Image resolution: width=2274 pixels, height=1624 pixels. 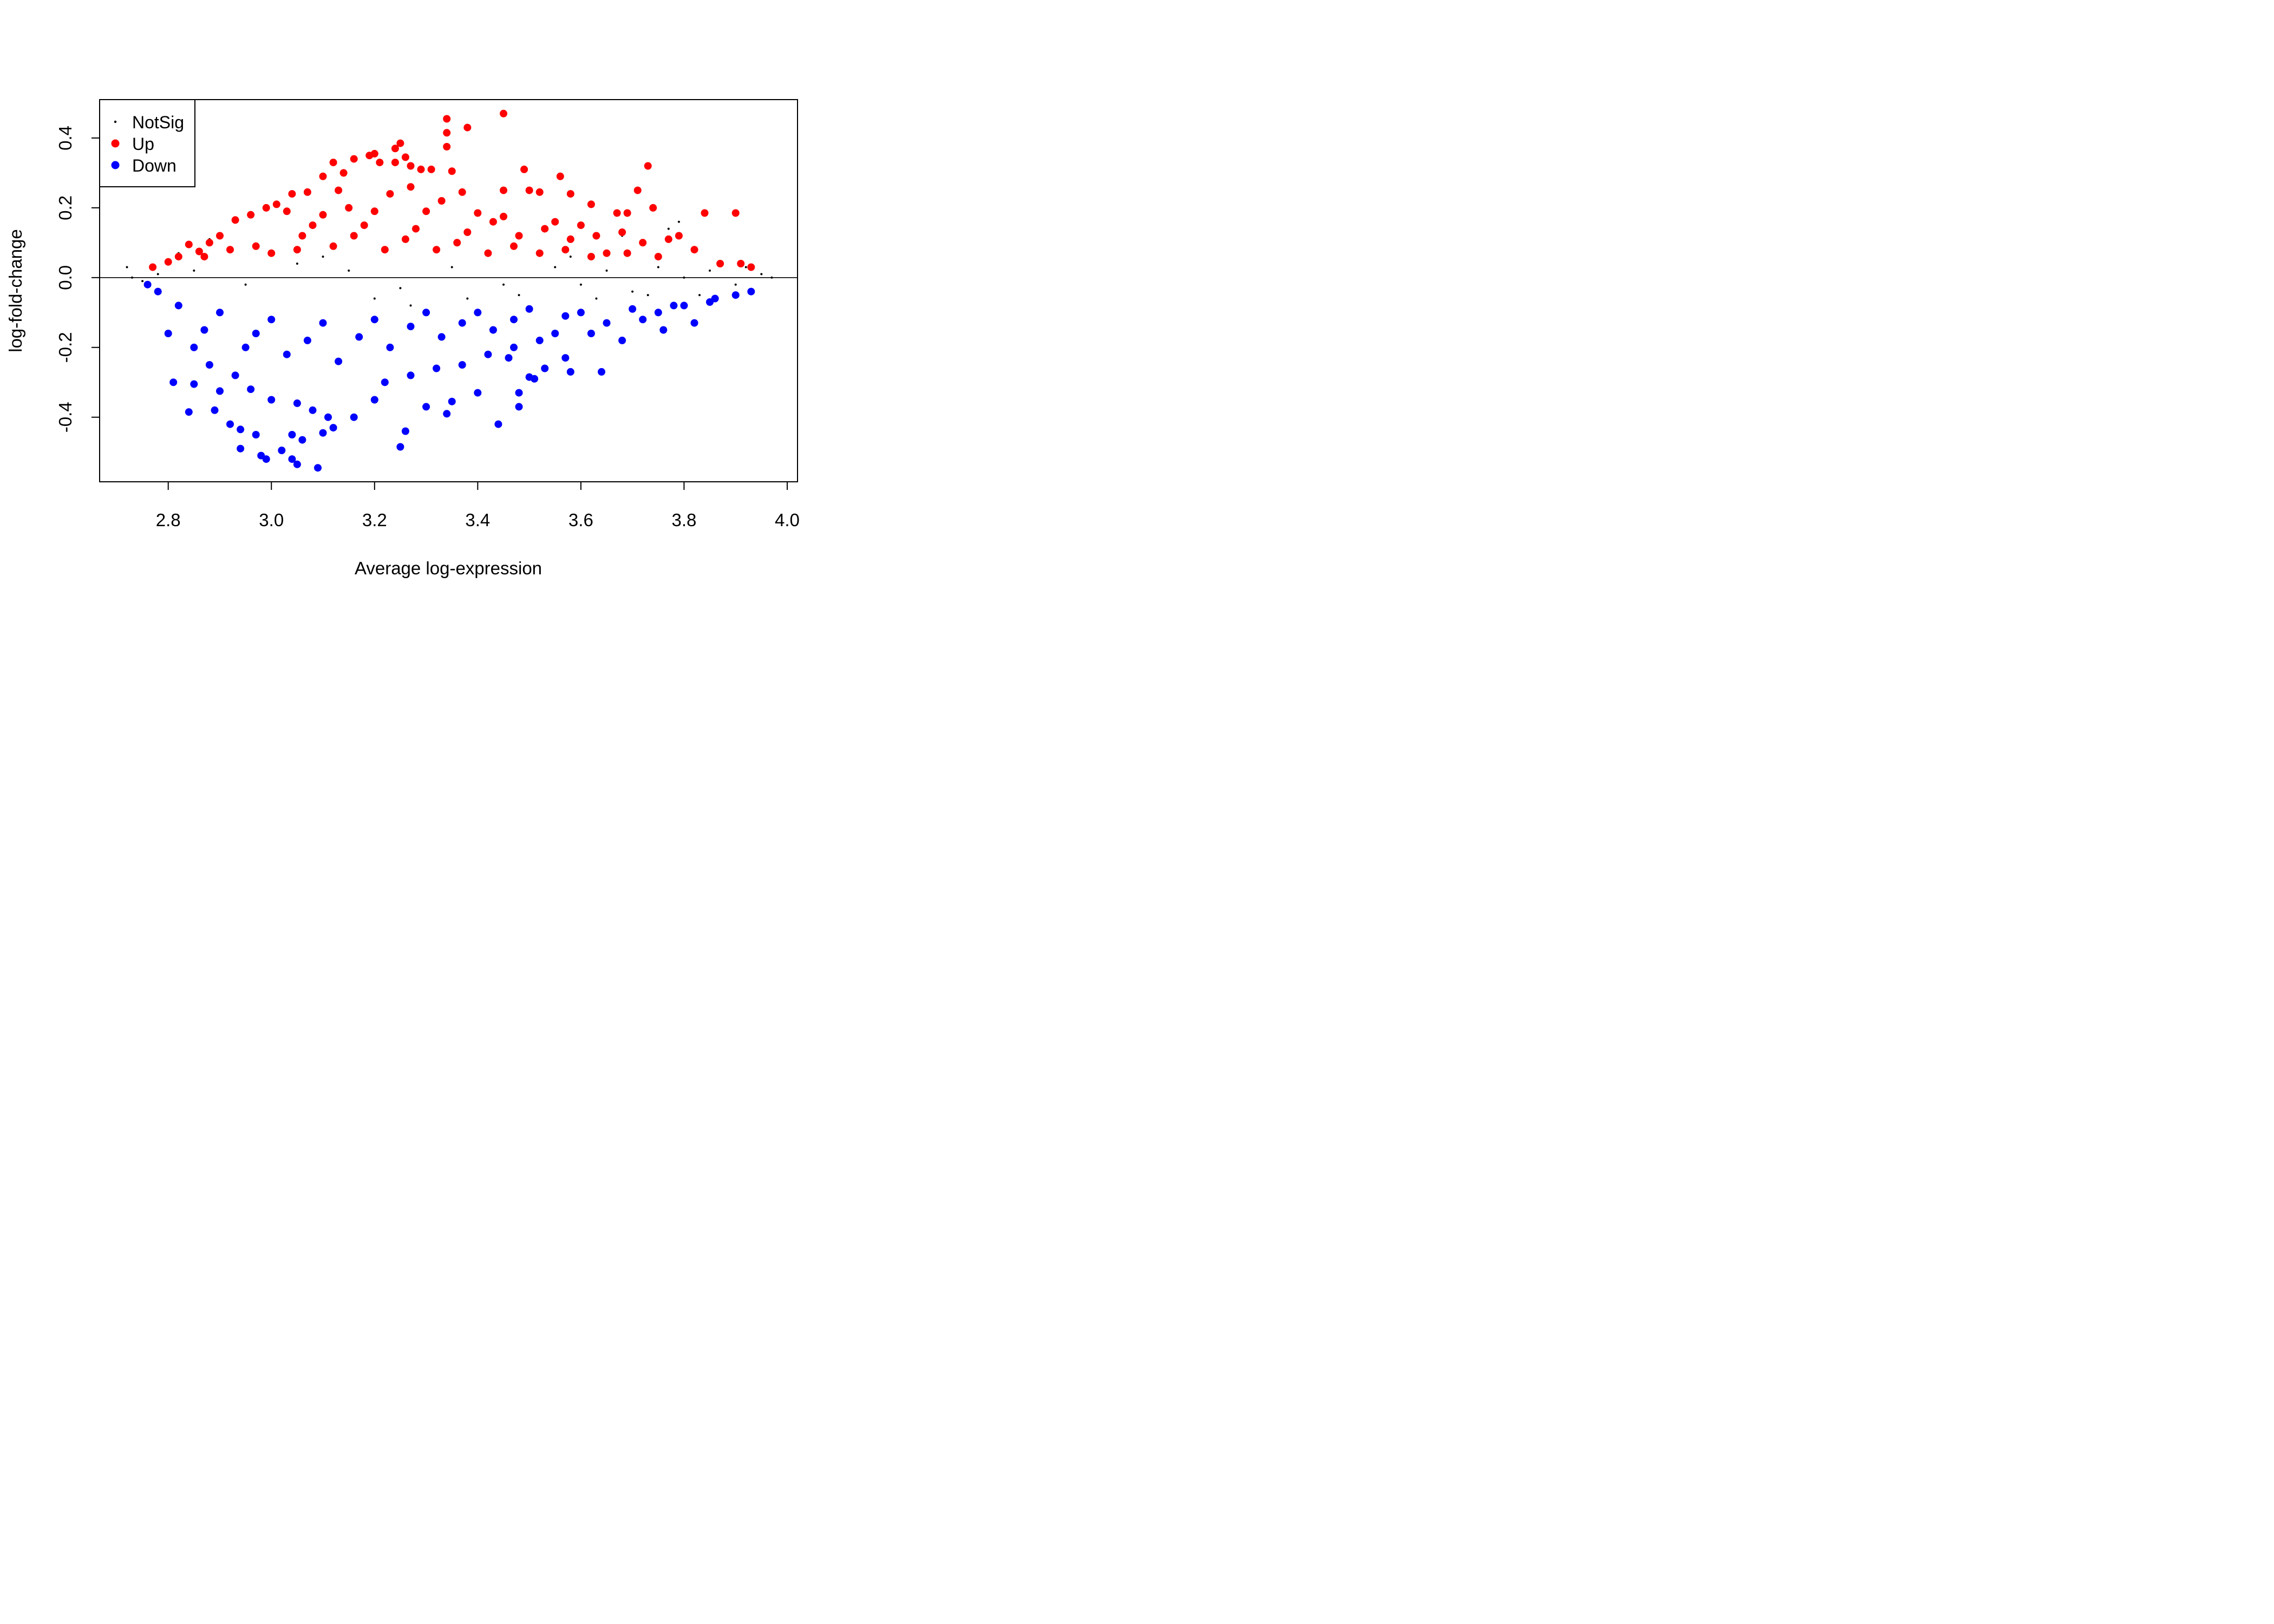 I want to click on x-tick-label: 3.4, so click(x=478, y=520).